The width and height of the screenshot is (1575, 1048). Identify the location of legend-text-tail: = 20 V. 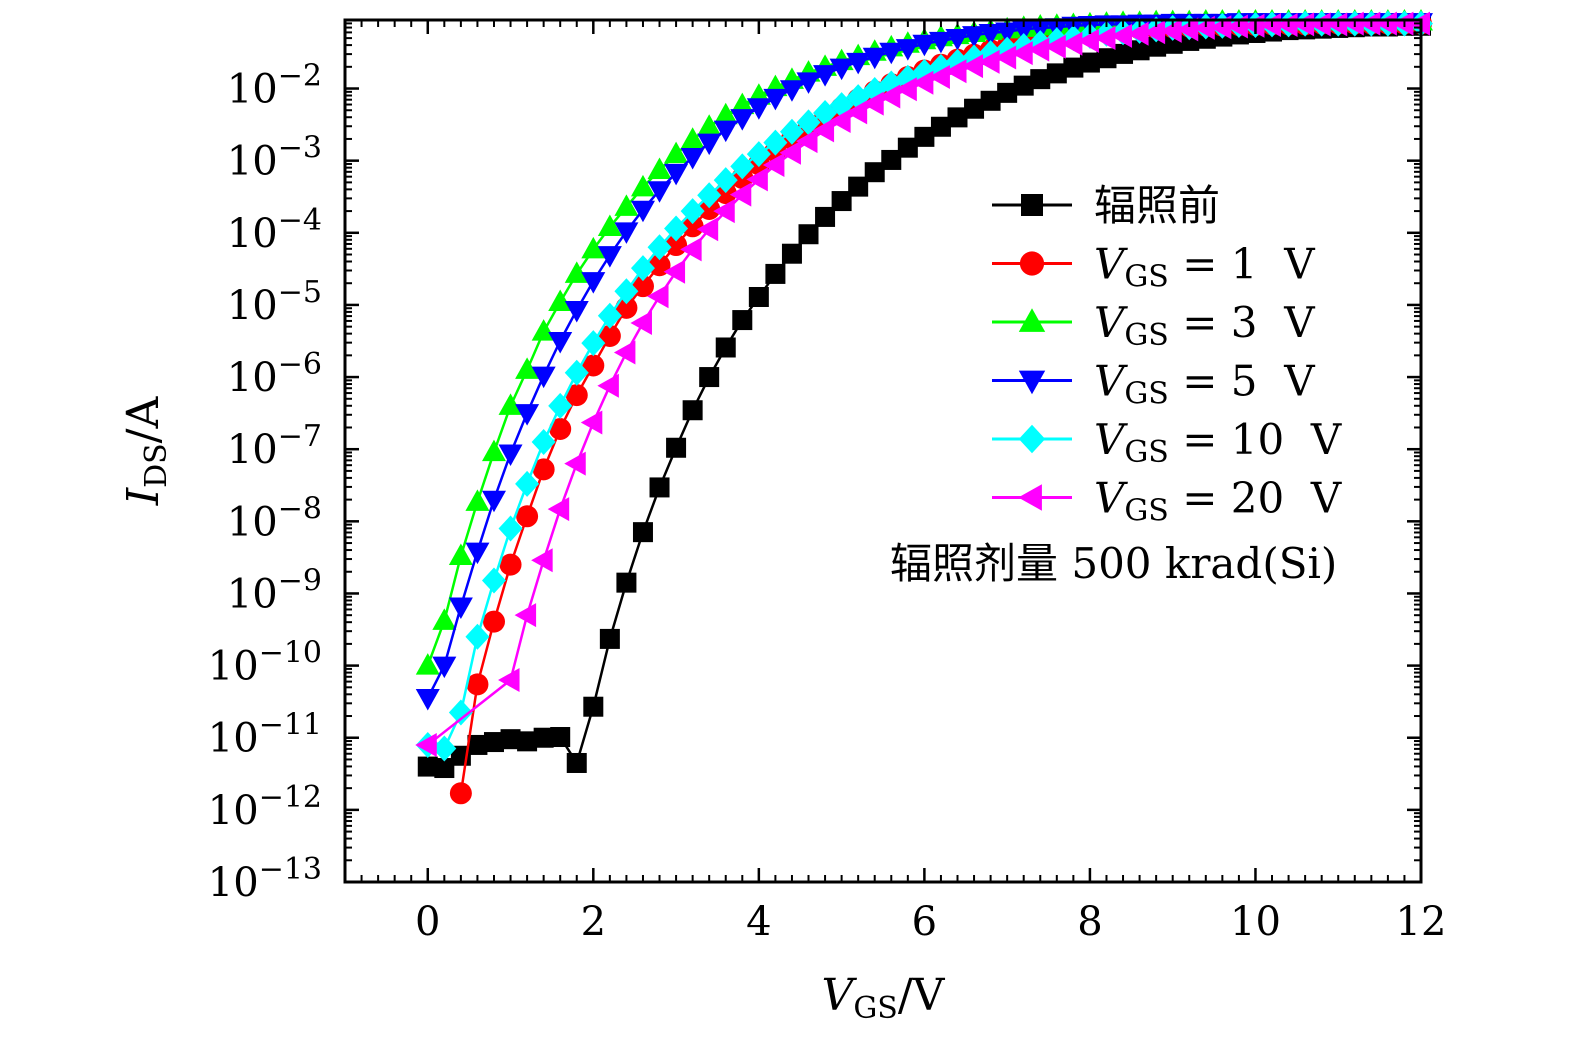
(1255, 498).